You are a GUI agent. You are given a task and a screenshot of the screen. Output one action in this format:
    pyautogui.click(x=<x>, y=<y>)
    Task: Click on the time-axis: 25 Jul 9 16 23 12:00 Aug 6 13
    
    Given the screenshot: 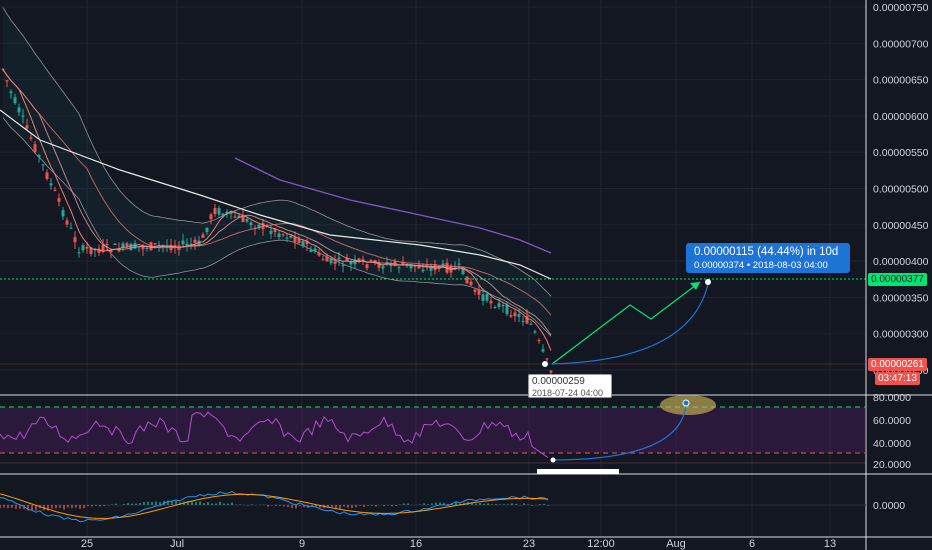 What is the action you would take?
    pyautogui.click(x=458, y=544)
    